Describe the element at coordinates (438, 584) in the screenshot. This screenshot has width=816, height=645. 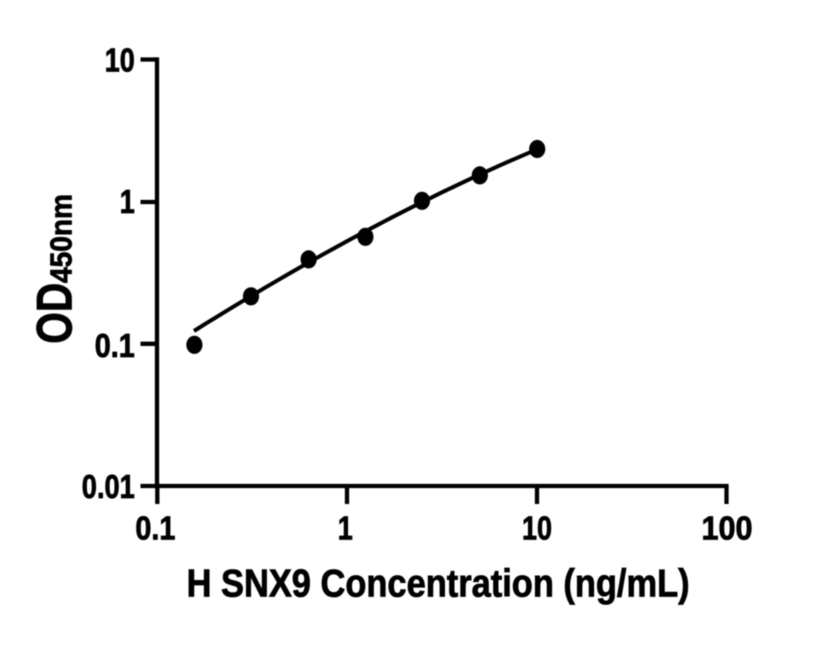
I see `svg-text: H SNX9 Concentration (ng/mL)` at that location.